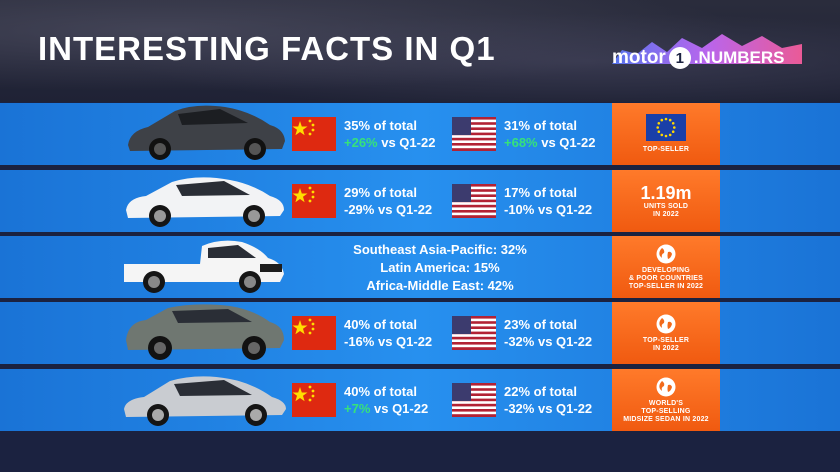 Image resolution: width=840 pixels, height=472 pixels. I want to click on usa-stat: 31% of total +68% vs Q1-22, so click(549, 134).